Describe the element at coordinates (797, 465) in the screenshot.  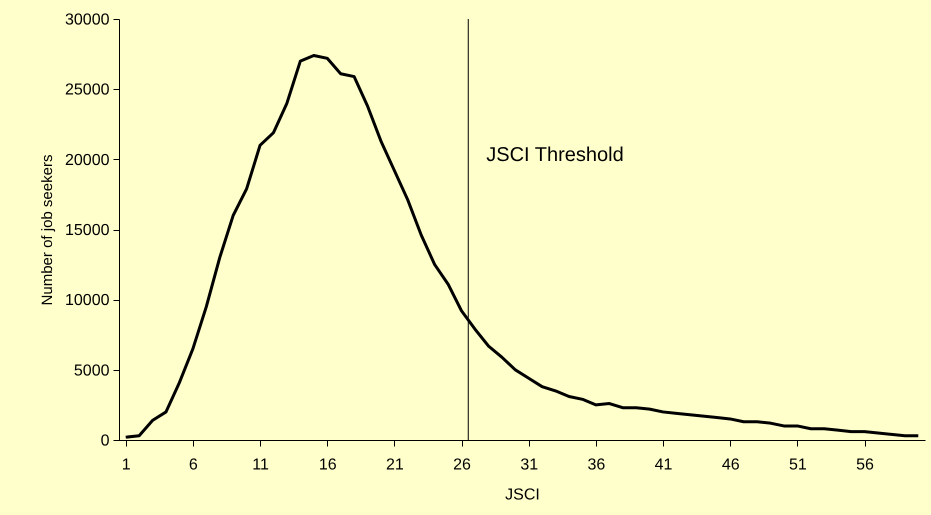
I see `x-tick-label: 51` at that location.